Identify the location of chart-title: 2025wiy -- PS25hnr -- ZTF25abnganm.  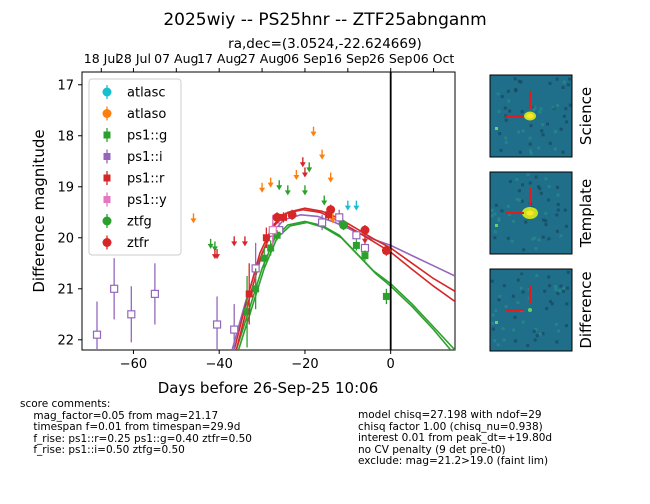
(324, 20).